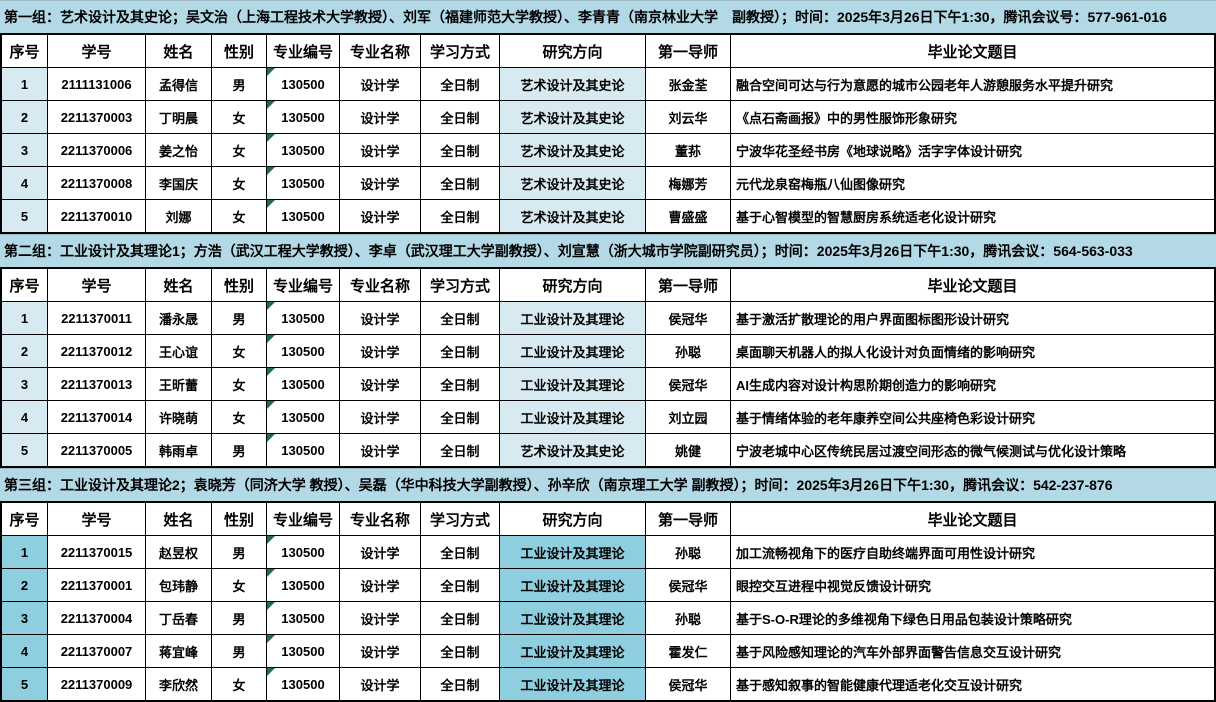  I want to click on cell-student-id: 2211370013, so click(96, 384).